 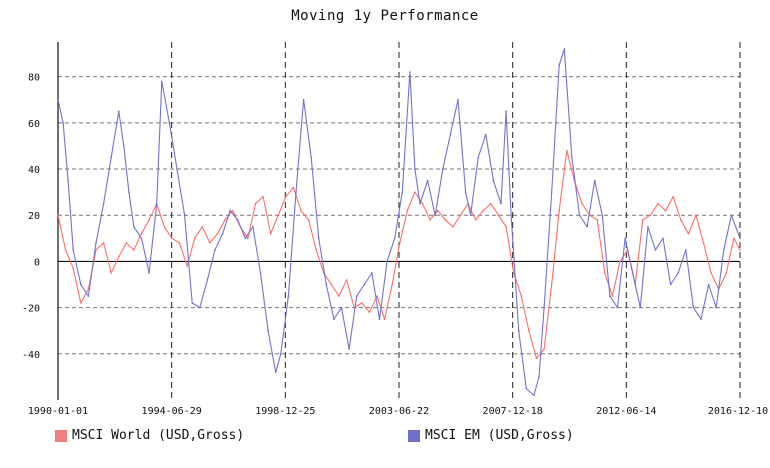 I want to click on x-tick-label: 1990-01-01, so click(x=58, y=411).